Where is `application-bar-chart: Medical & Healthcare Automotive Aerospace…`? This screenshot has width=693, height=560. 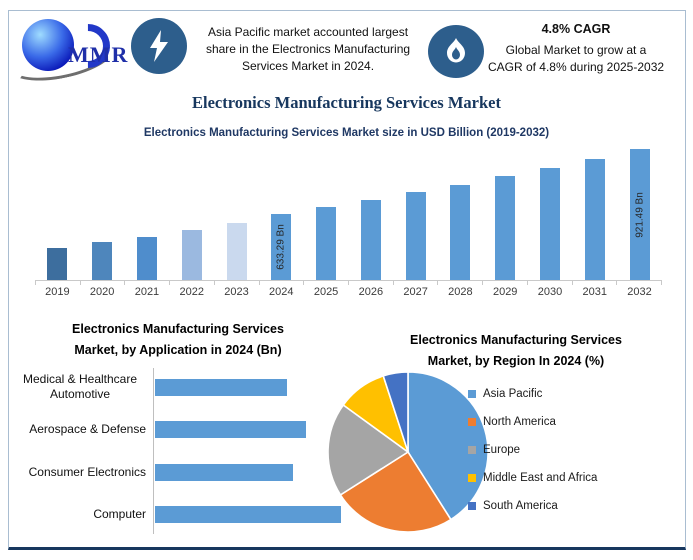
application-bar-chart: Medical & Healthcare Automotive Aerospace… is located at coordinates (182, 452).